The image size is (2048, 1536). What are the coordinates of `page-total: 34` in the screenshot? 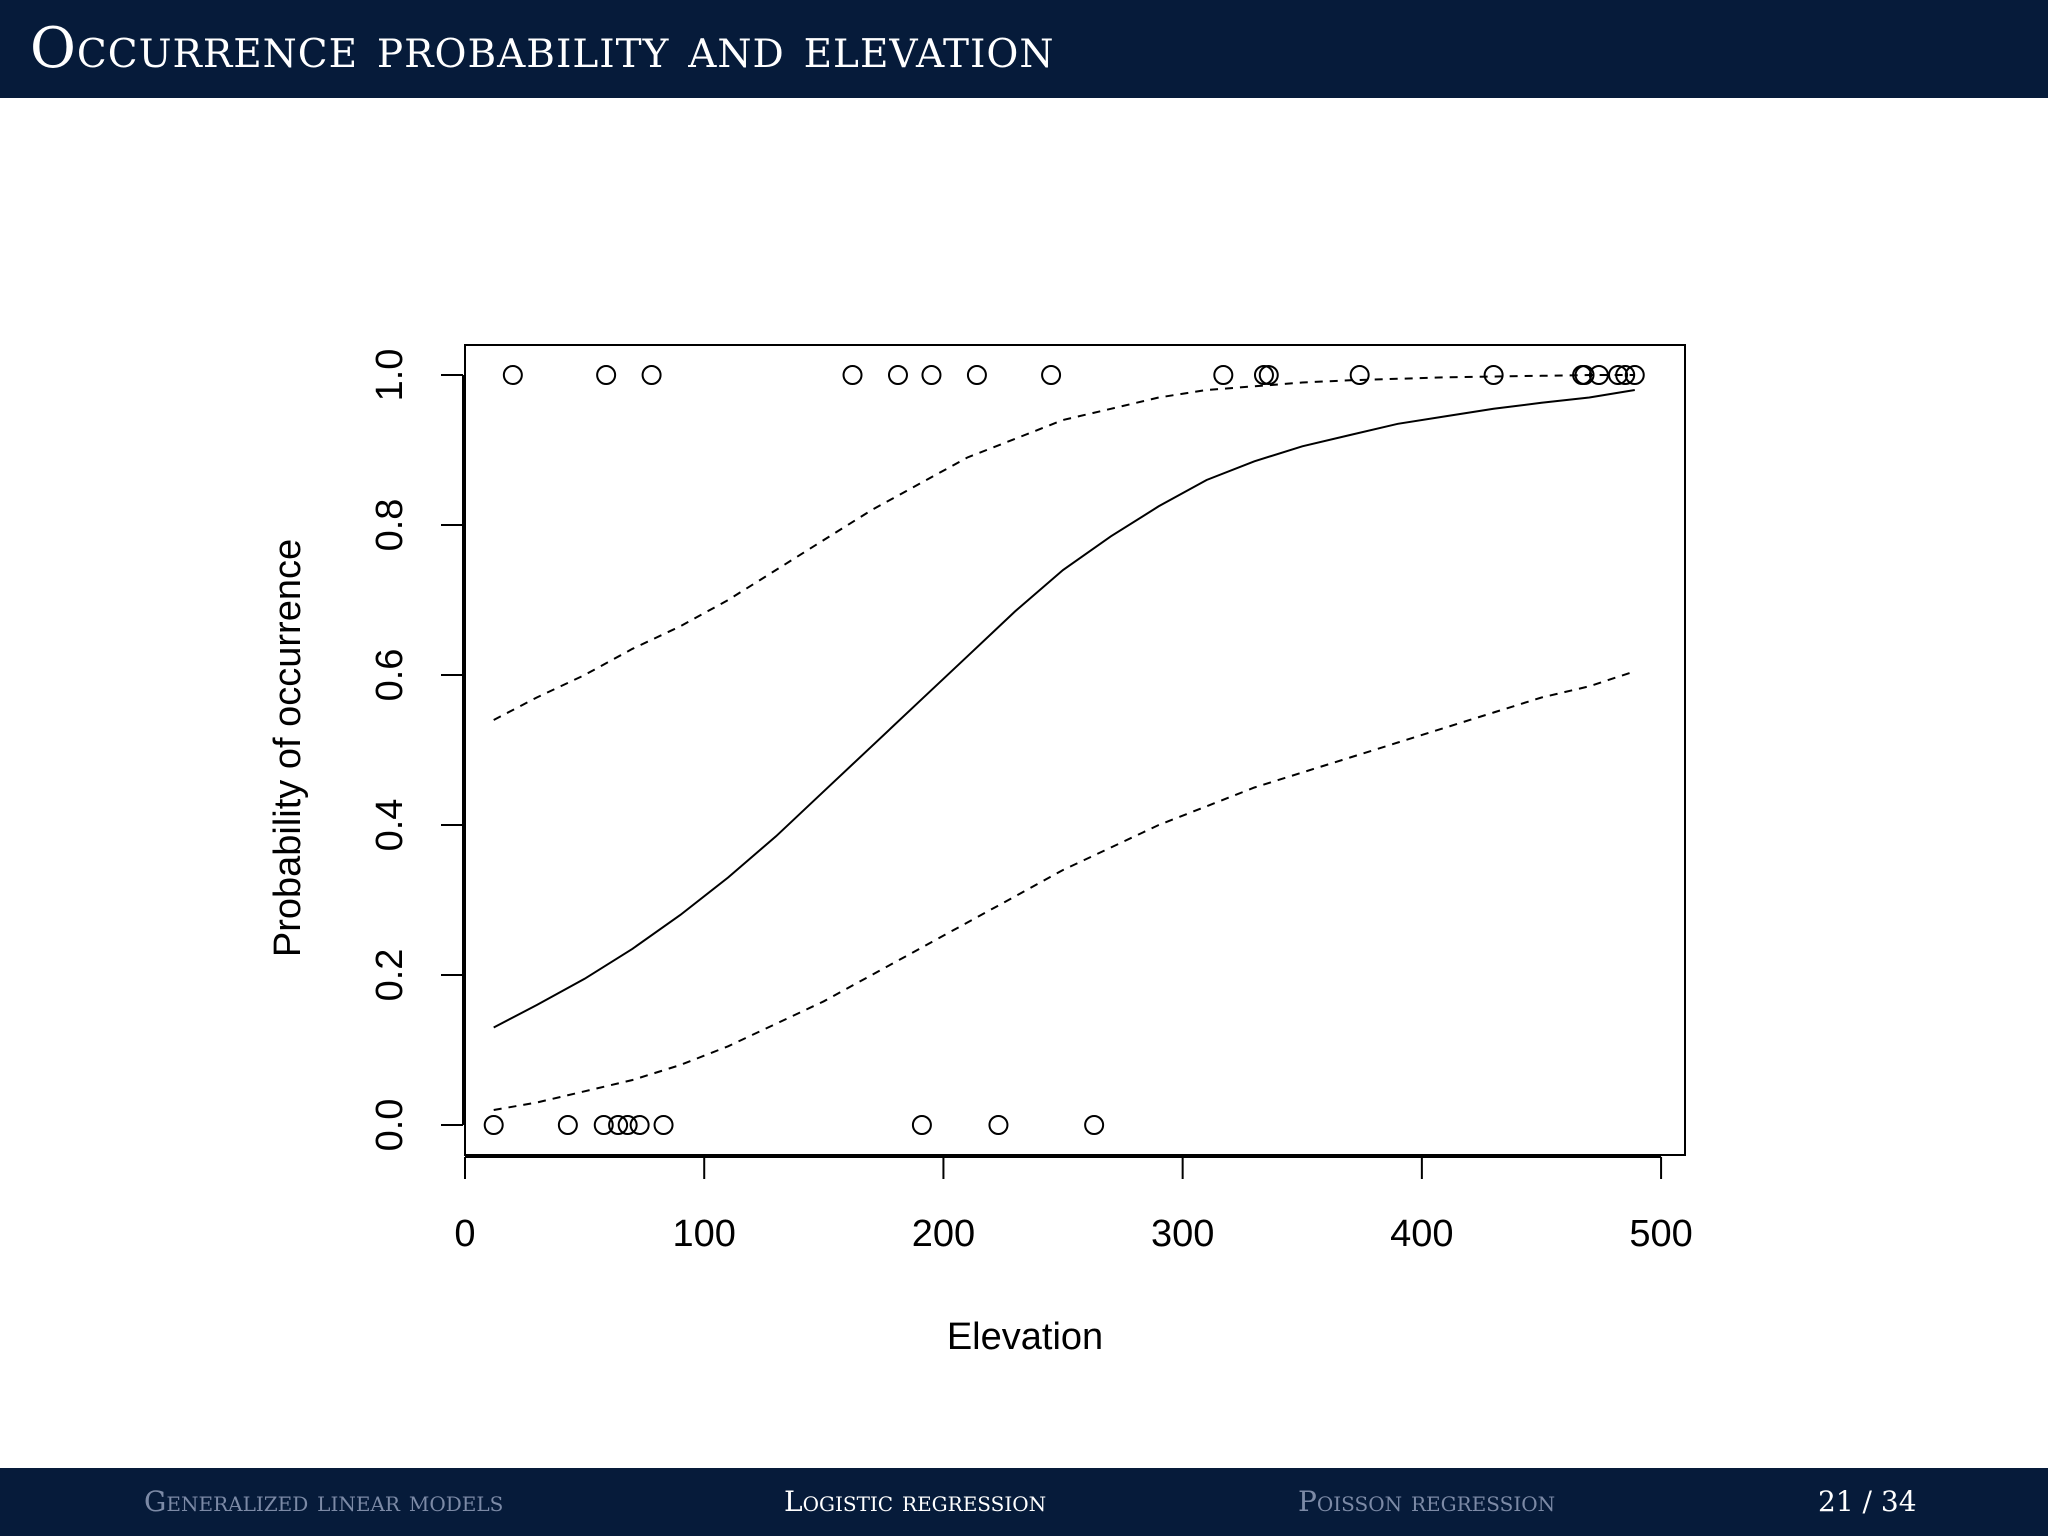 It's located at (1898, 1501).